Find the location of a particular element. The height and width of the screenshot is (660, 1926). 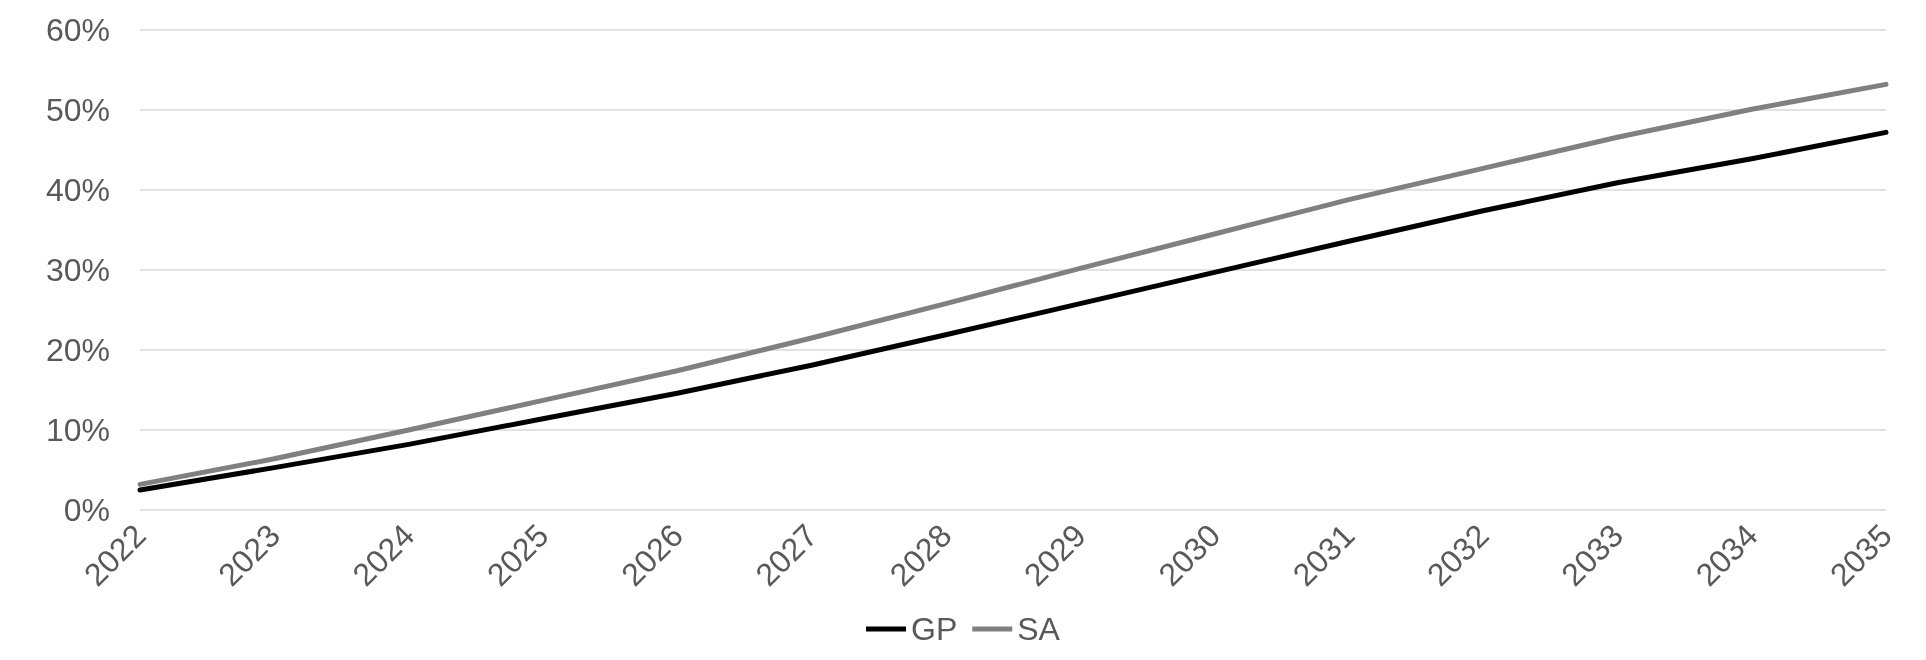

legend-label: SA is located at coordinates (1039, 629).